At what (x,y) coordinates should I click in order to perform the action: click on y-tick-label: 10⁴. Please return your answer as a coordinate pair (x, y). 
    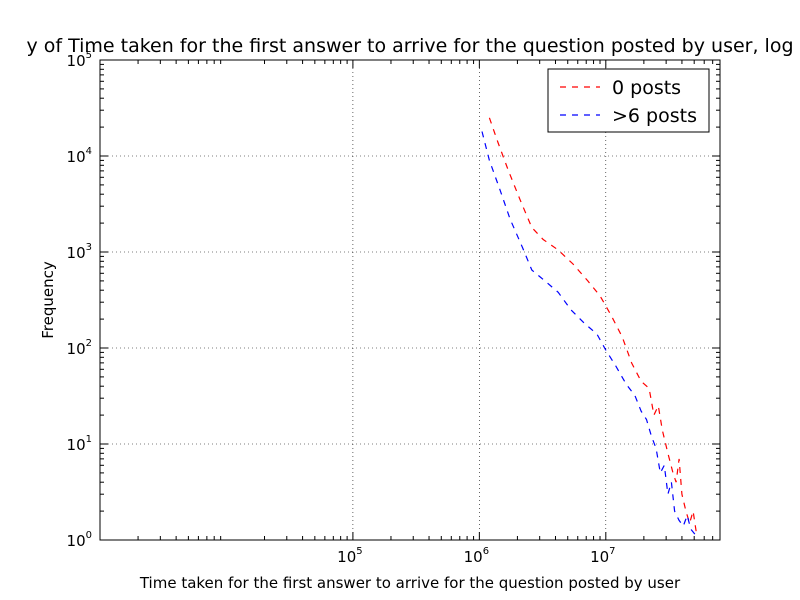
    Looking at the image, I should click on (79, 156).